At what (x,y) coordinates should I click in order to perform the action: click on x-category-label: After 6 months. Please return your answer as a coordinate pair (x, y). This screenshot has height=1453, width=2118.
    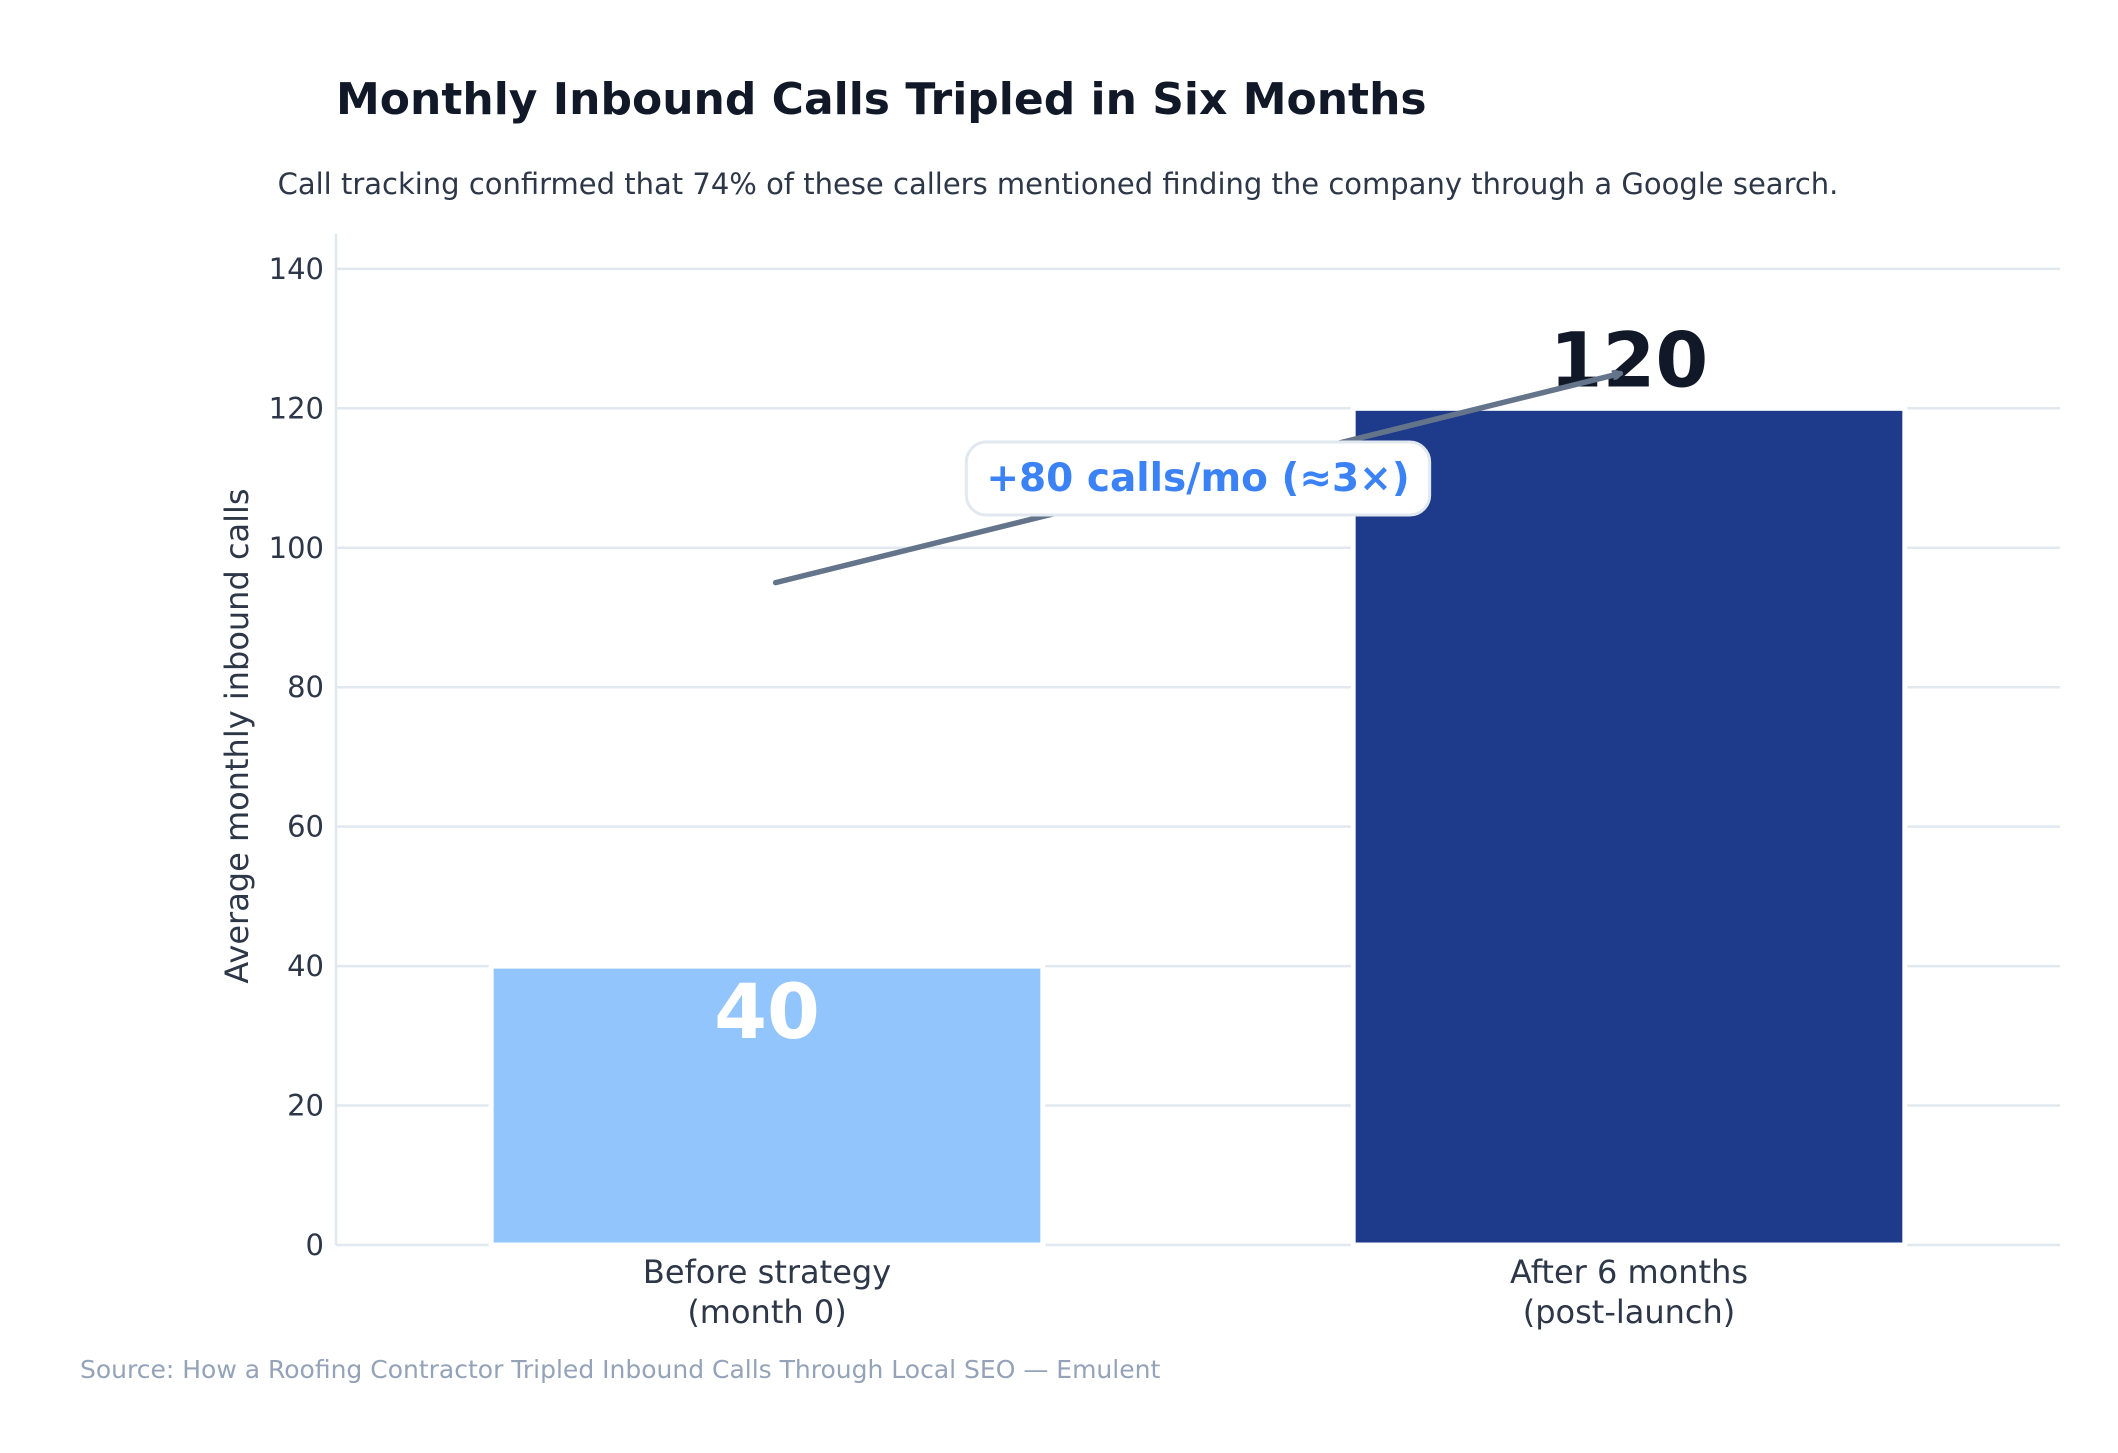
    Looking at the image, I should click on (1629, 1272).